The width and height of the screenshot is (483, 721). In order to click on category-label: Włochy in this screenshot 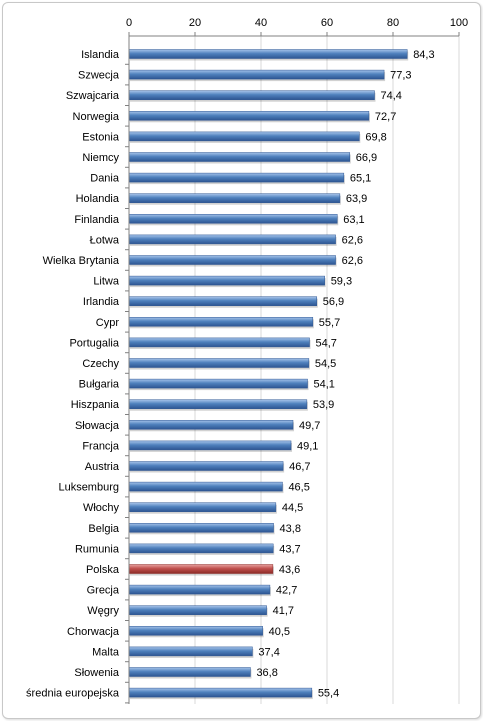, I will do `click(101, 508)`.